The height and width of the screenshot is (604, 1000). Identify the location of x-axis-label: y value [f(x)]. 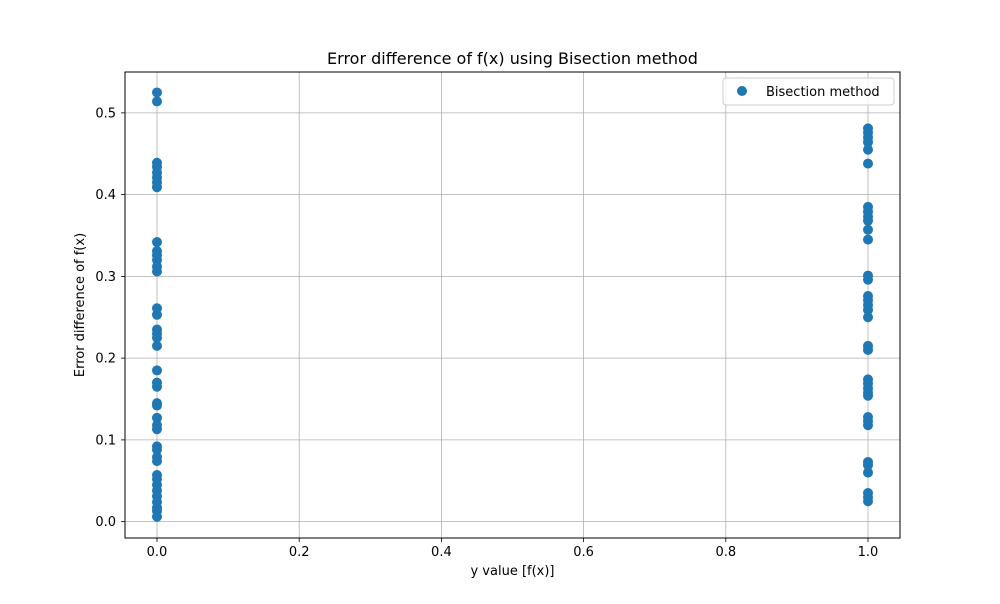
(512, 571).